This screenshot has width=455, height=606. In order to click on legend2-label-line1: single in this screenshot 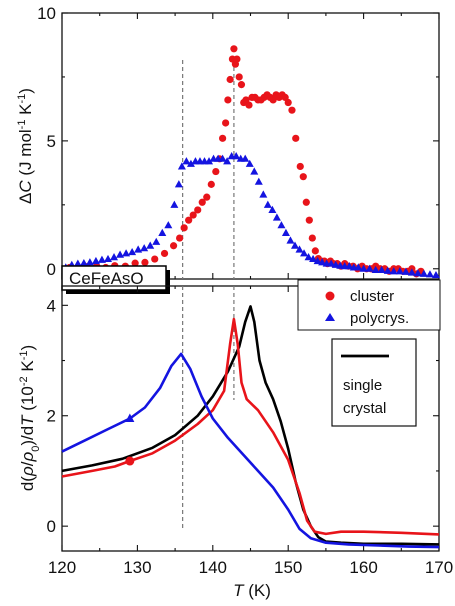, I will do `click(362, 385)`.